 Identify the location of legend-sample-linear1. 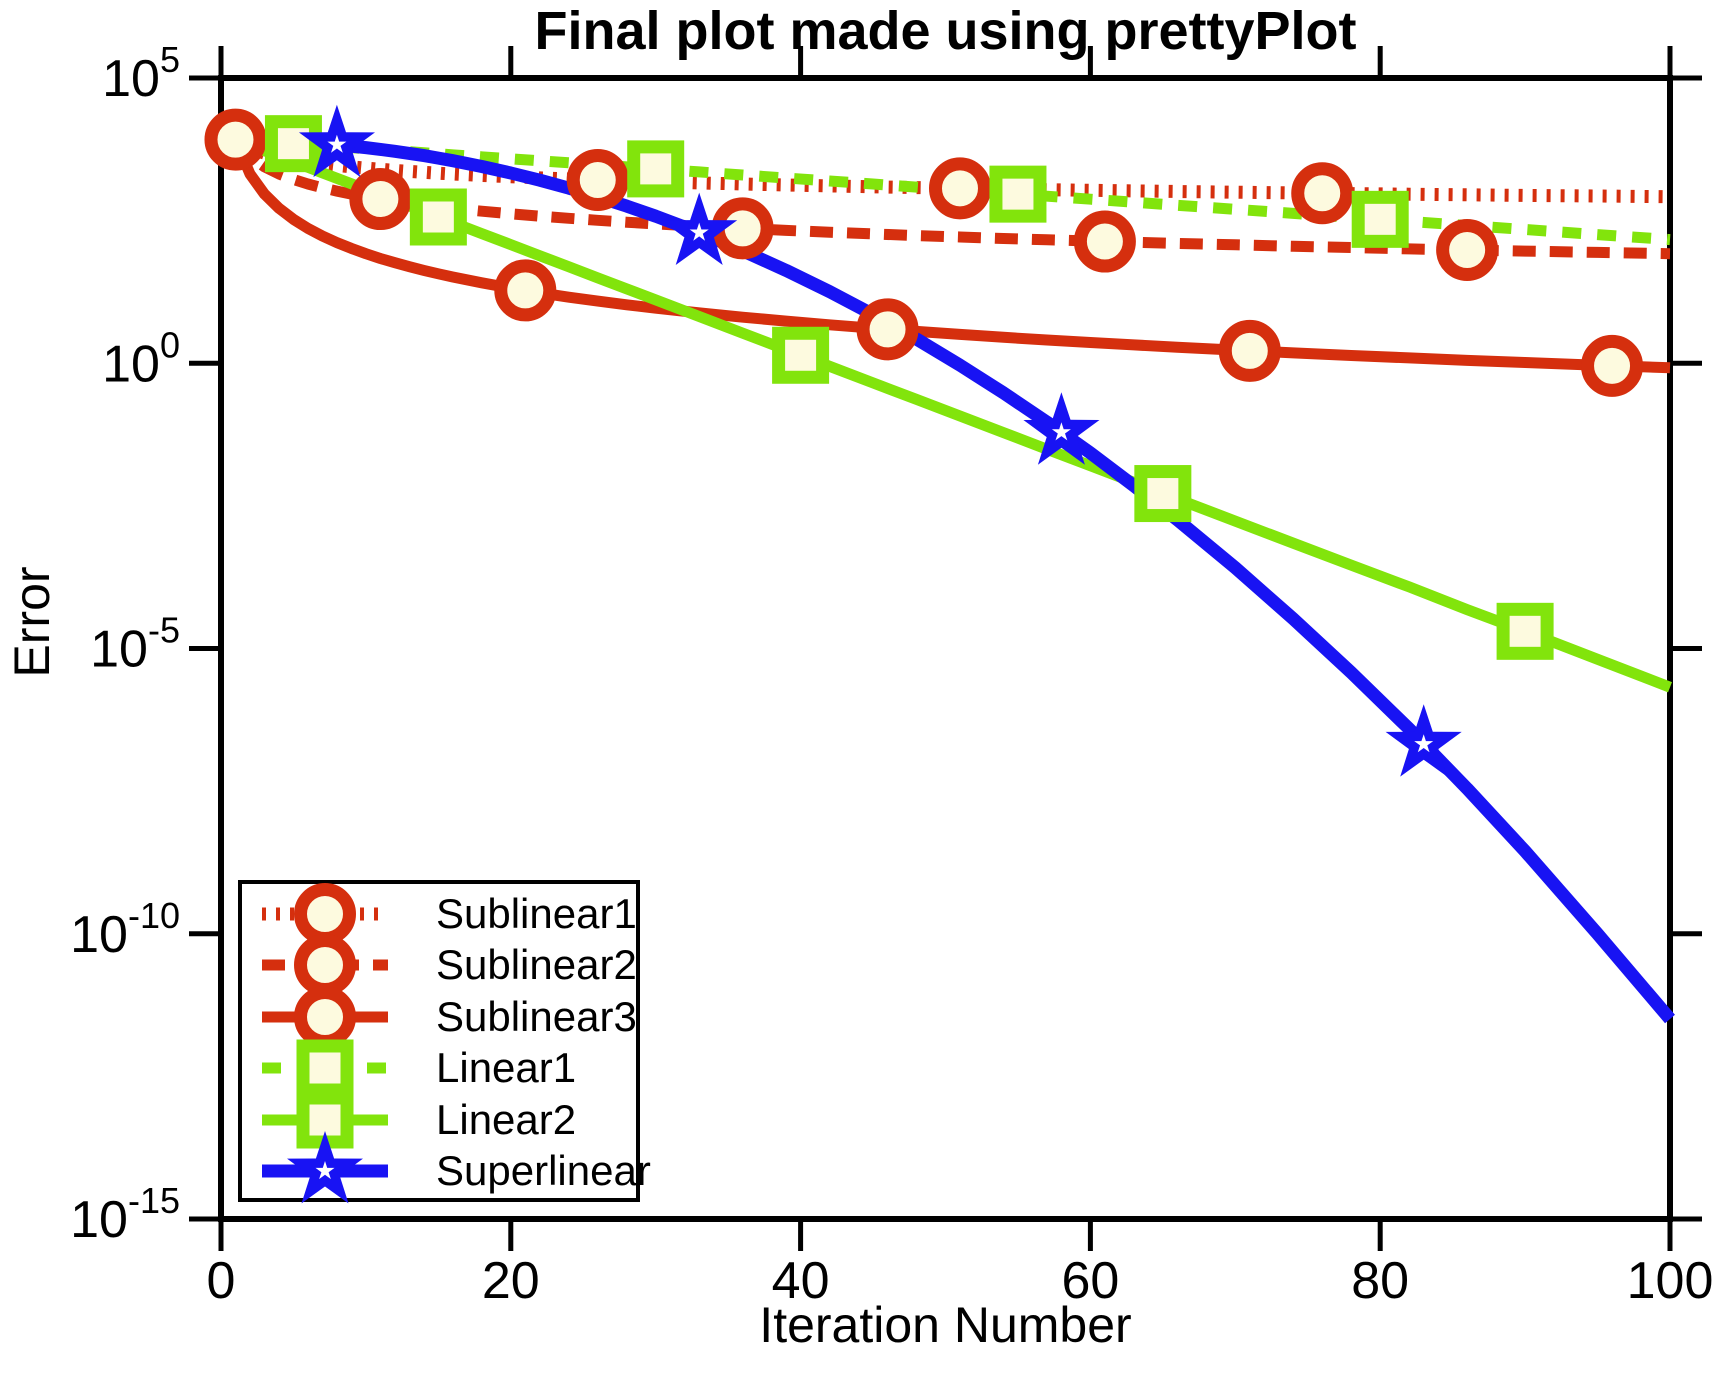
(325, 1068).